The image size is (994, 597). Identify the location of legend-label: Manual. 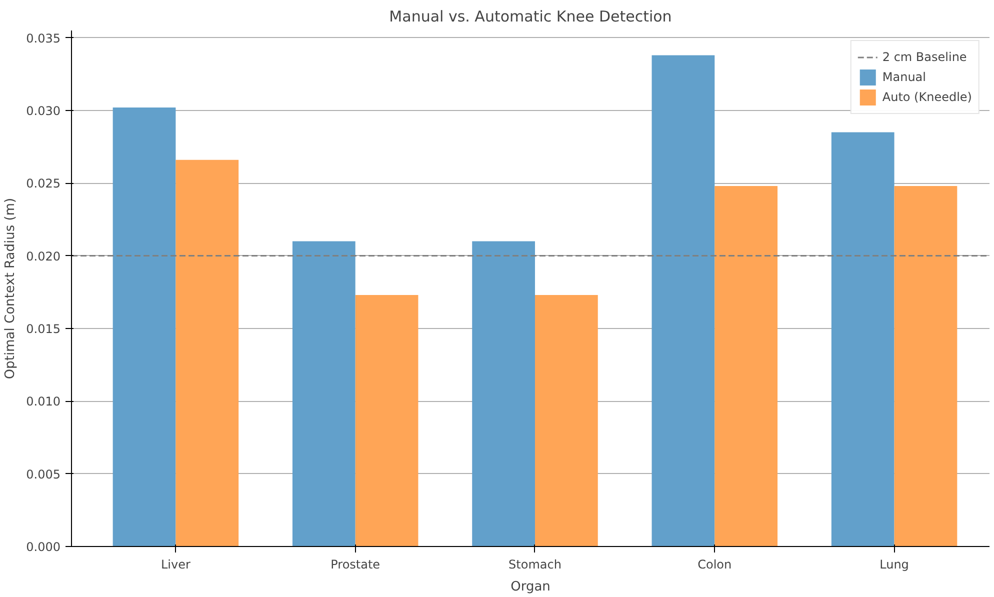
(904, 77).